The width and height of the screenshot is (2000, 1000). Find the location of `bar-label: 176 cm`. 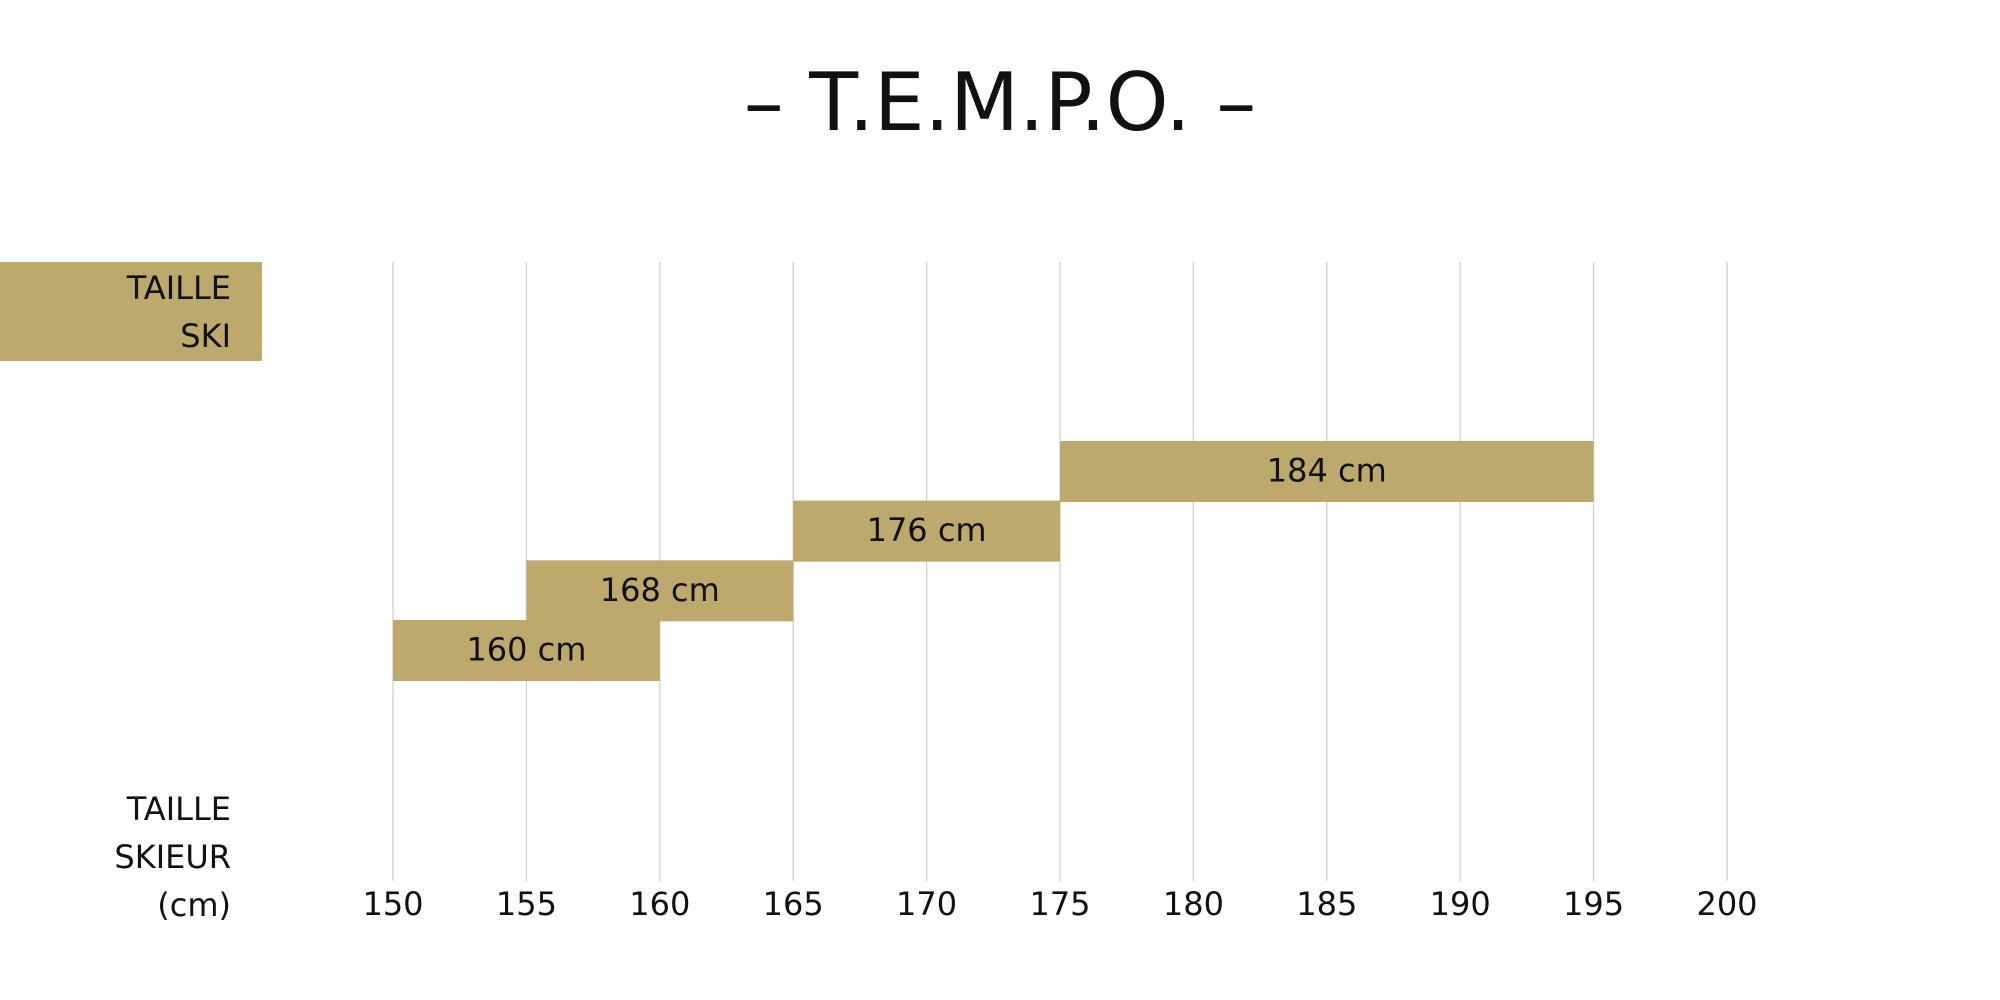

bar-label: 176 cm is located at coordinates (927, 530).